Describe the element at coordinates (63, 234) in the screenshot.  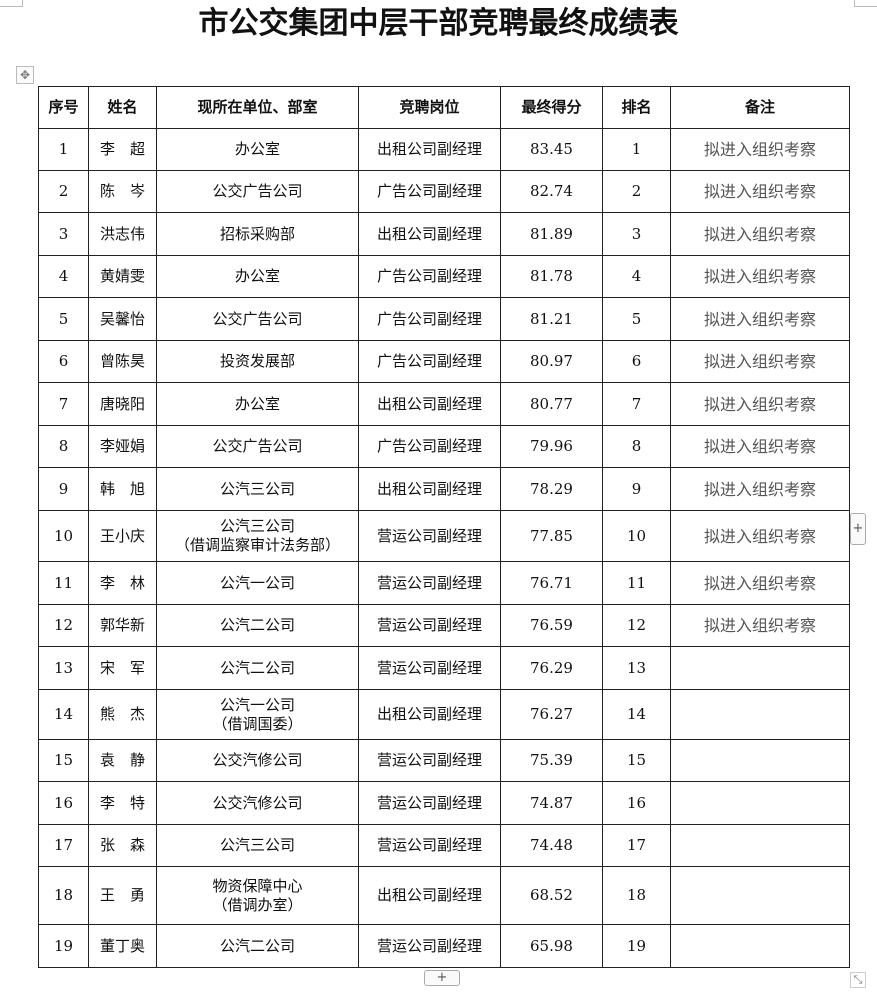
I see `cell-no: 3` at that location.